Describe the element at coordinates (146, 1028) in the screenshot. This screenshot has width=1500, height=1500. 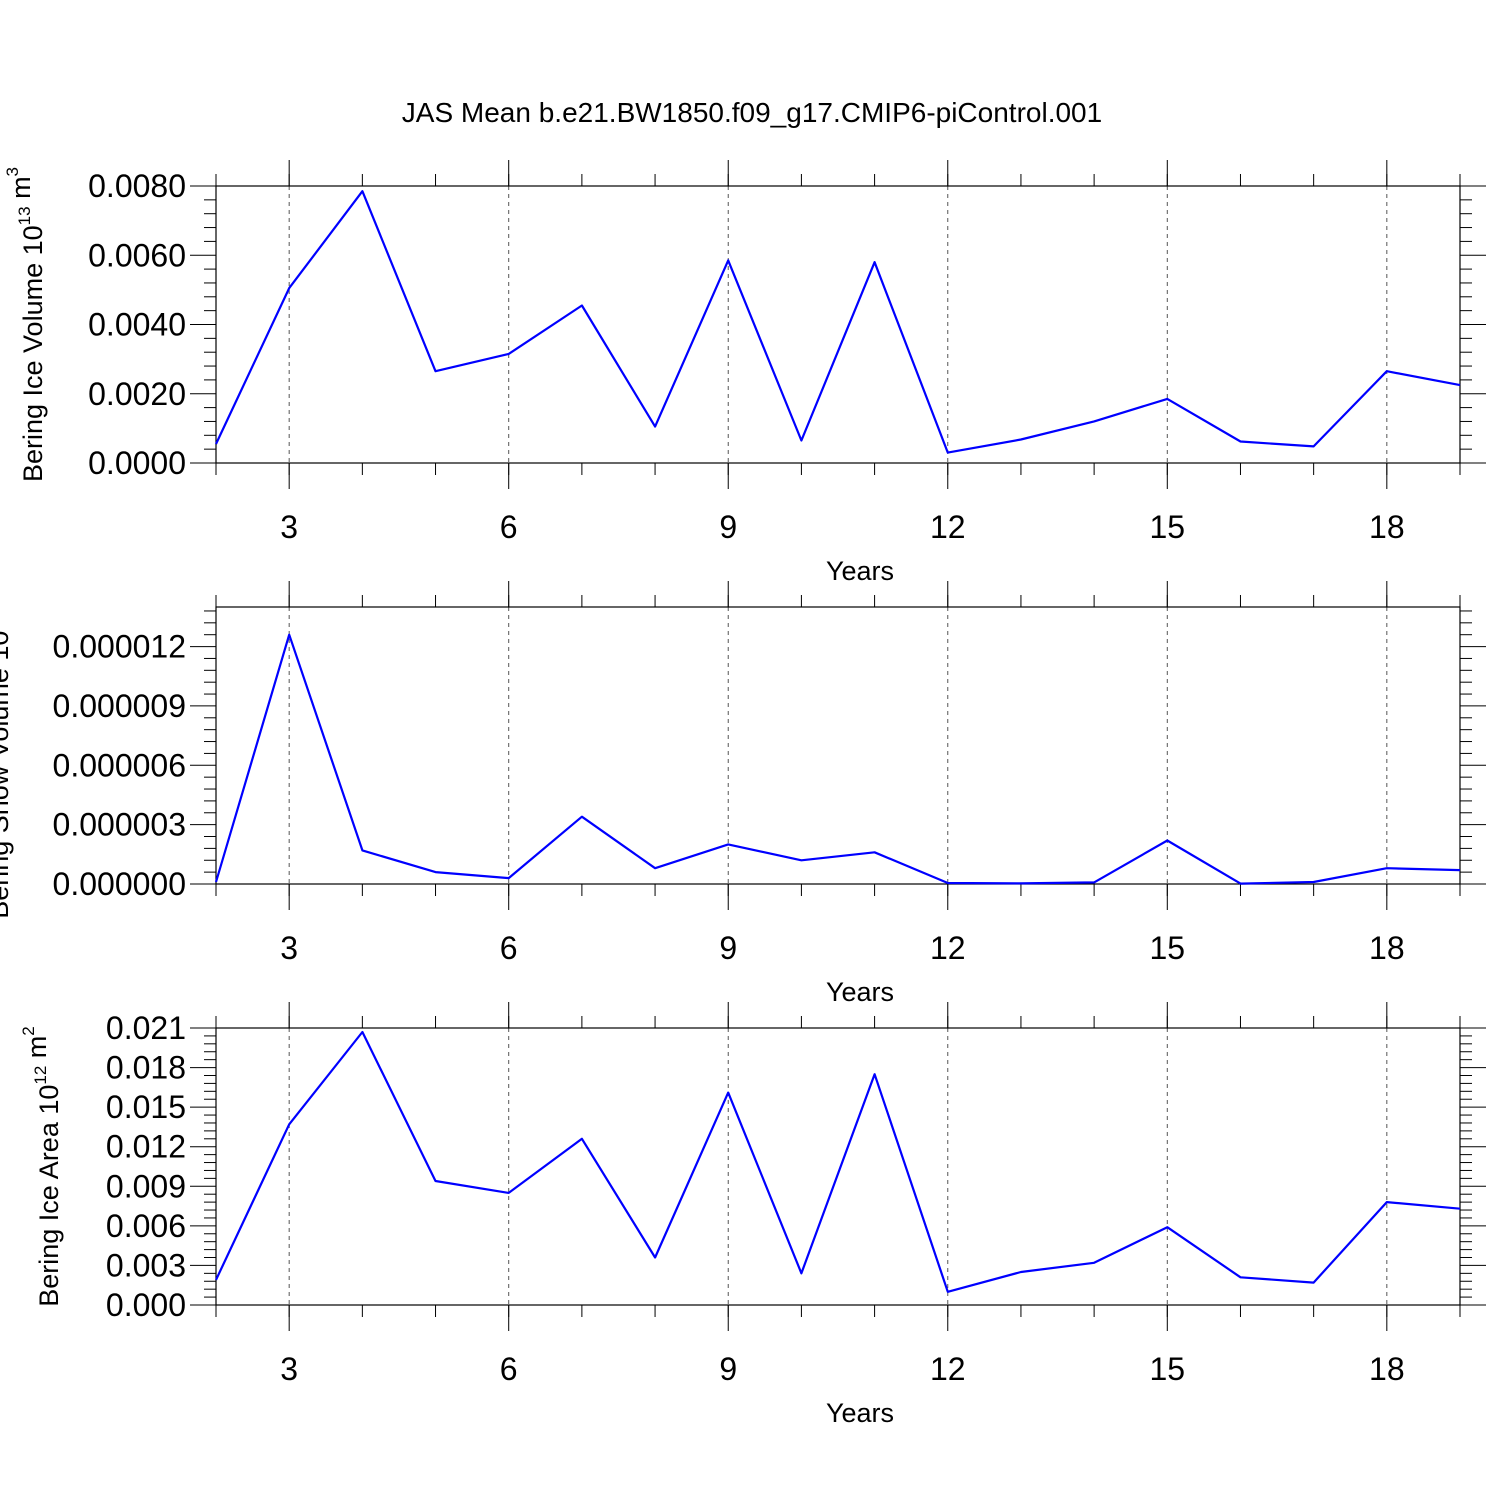
I see `y-tick-label: 0.021` at that location.